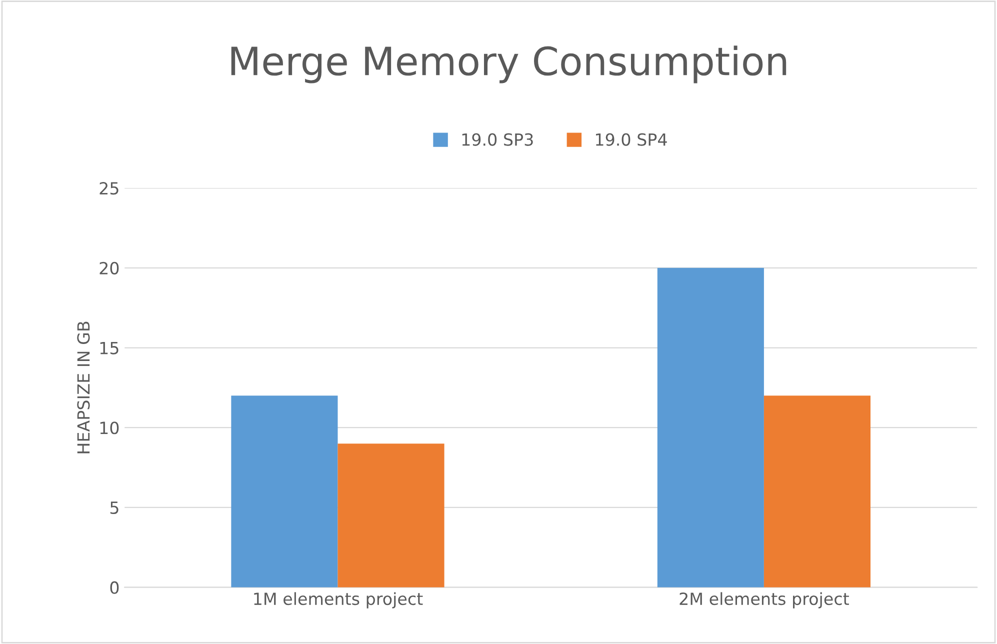 This screenshot has width=997, height=644. What do you see at coordinates (764, 600) in the screenshot?
I see `x-tick-label: 2M elements project` at bounding box center [764, 600].